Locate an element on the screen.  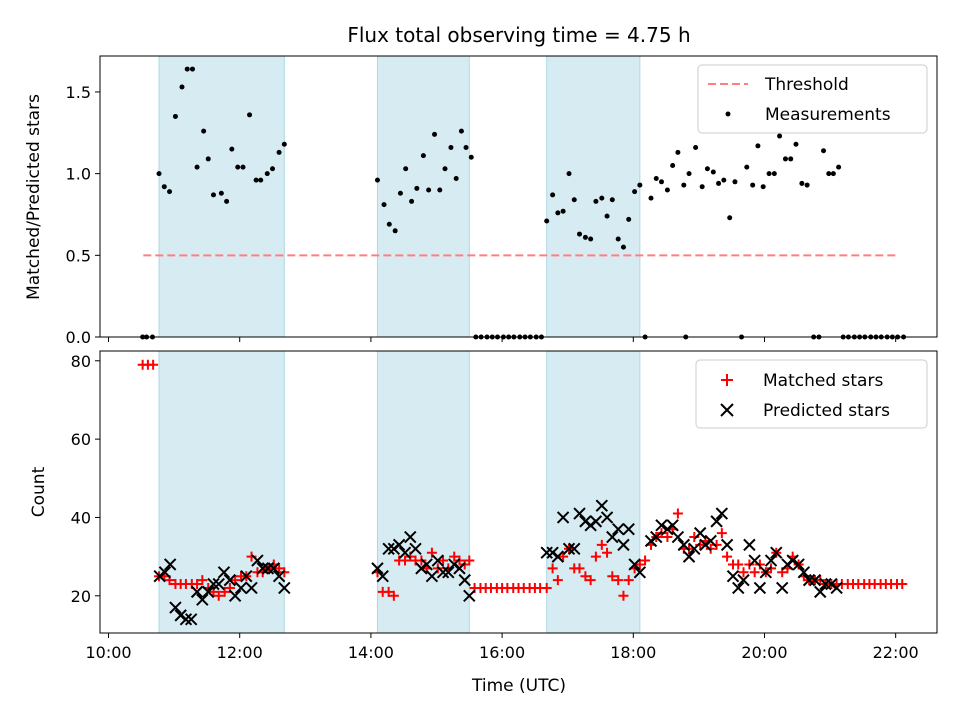
chart-title: Flux total observing time = 4.75 h is located at coordinates (518, 35).